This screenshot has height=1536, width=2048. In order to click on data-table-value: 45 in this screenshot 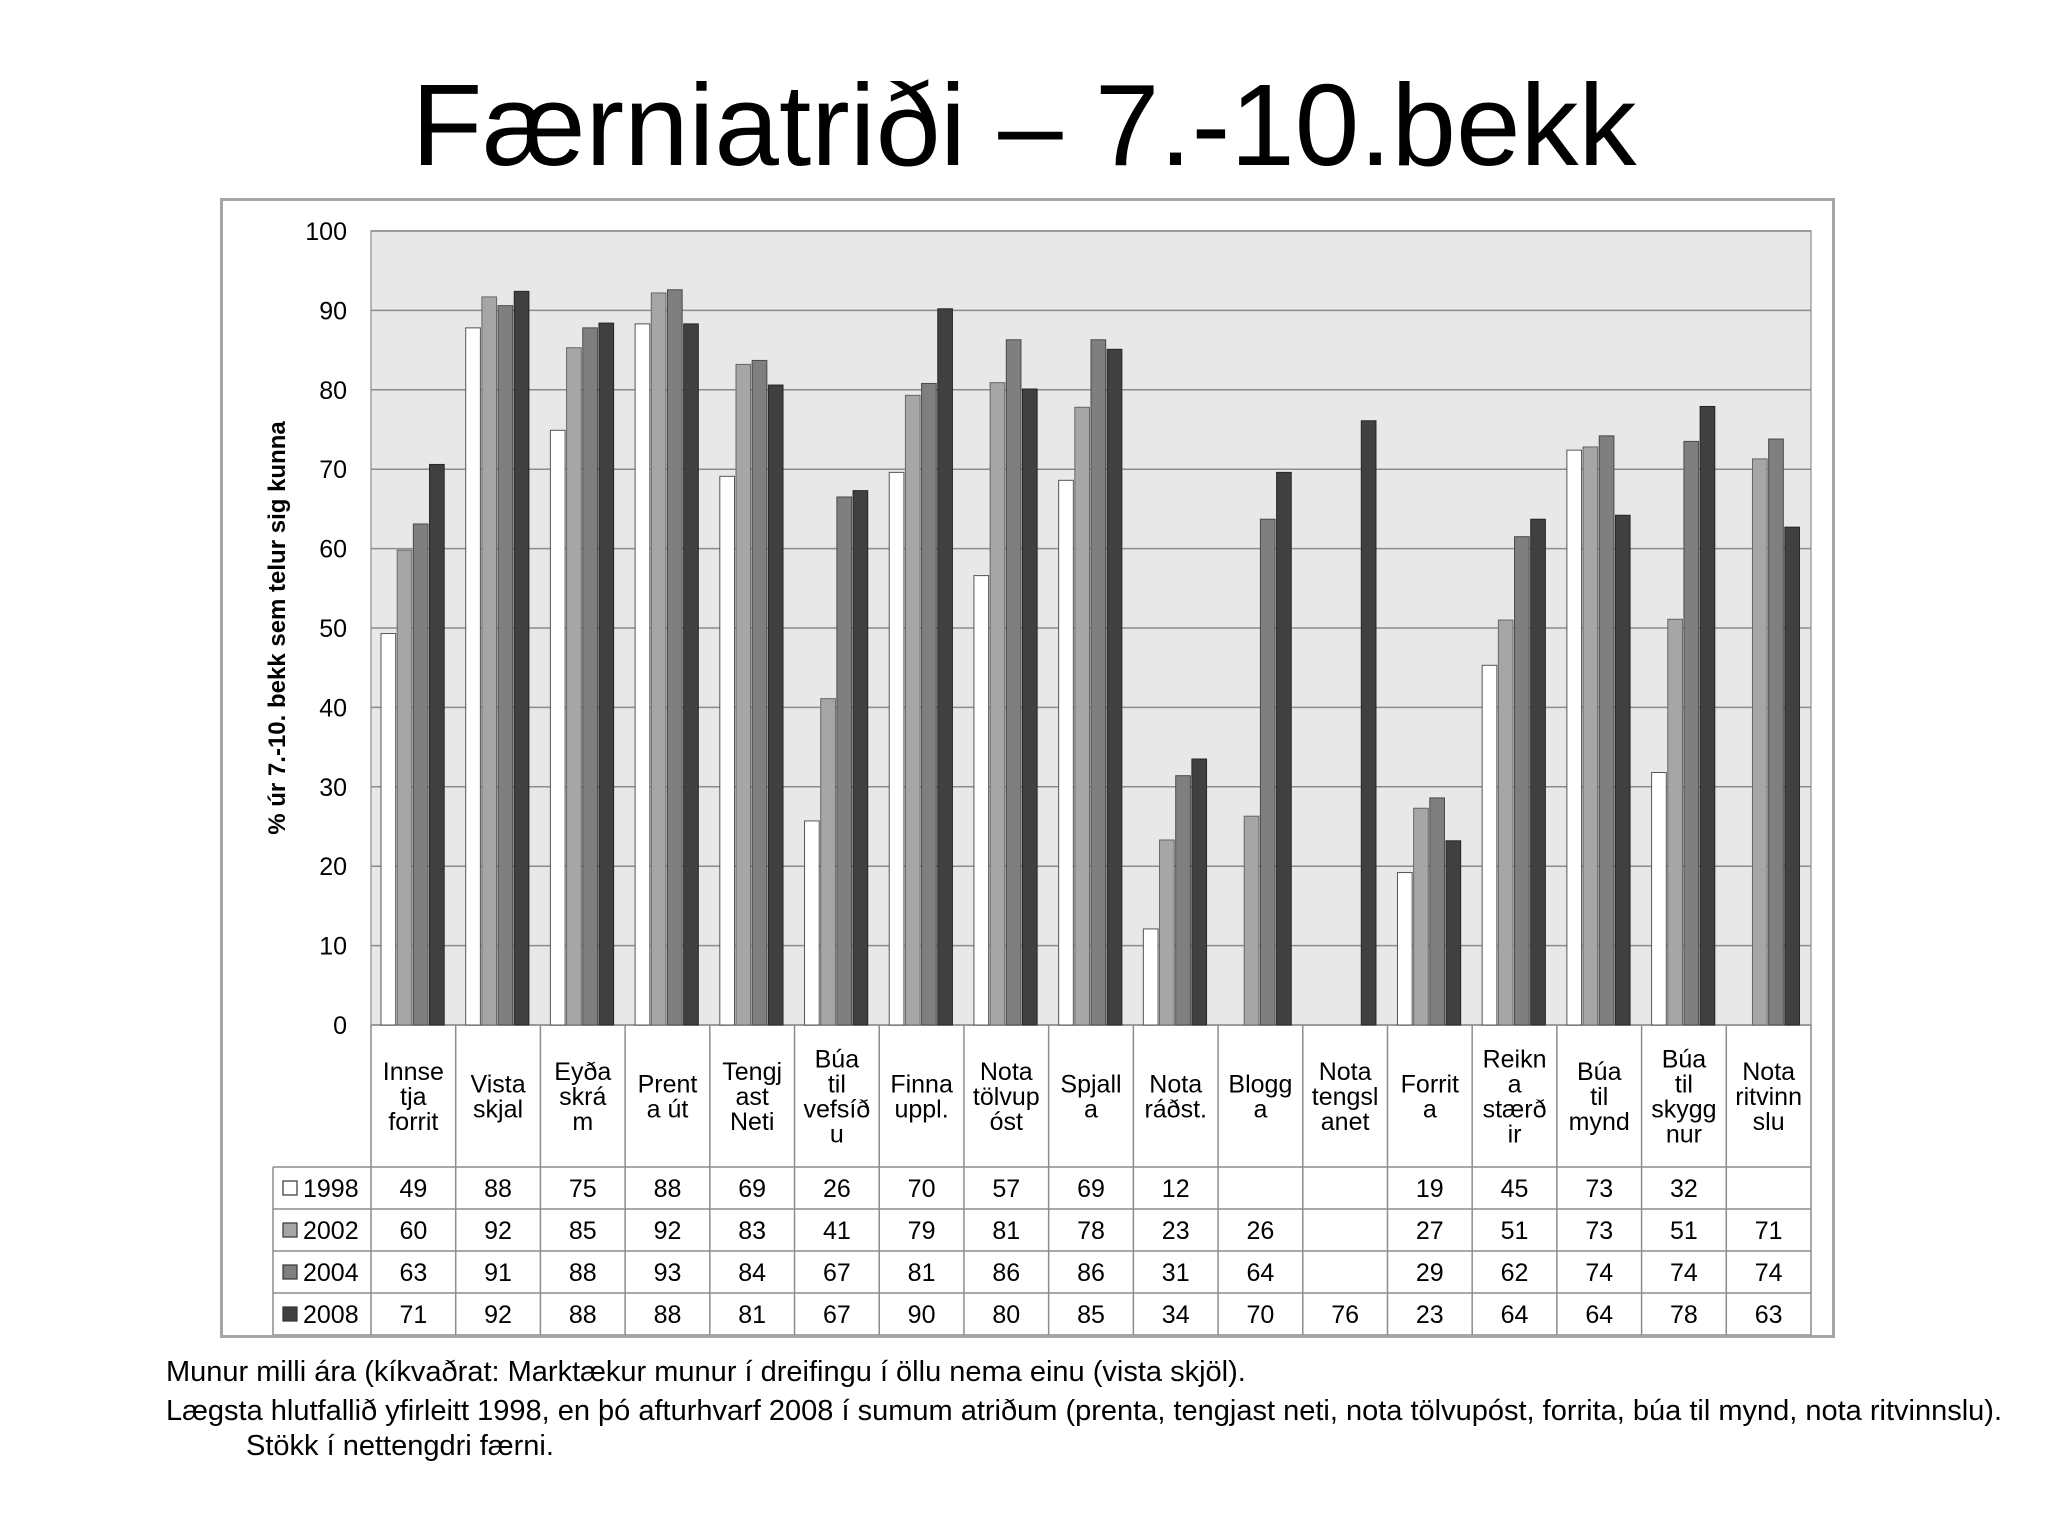, I will do `click(1515, 1189)`.